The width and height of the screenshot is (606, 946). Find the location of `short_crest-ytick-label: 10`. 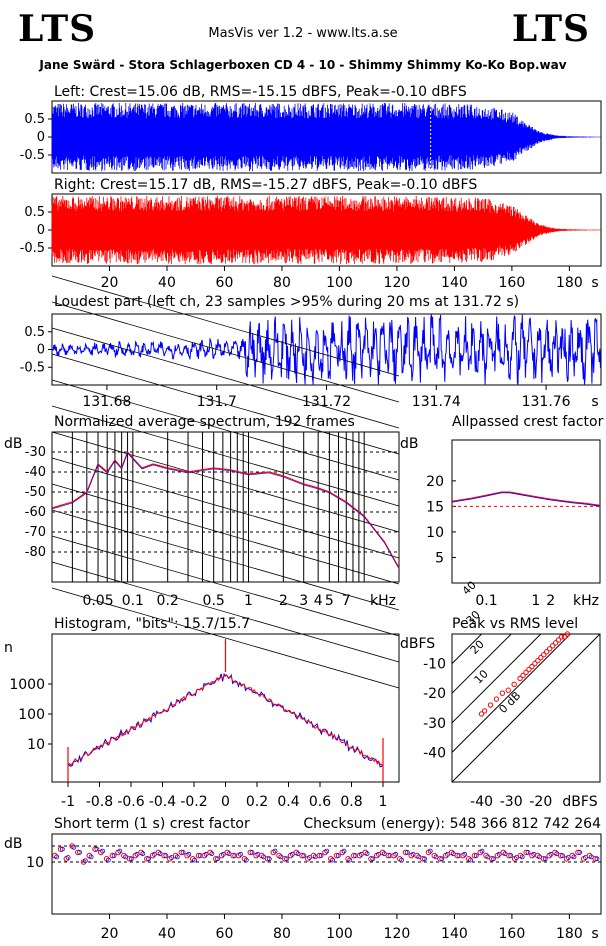

short_crest-ytick-label: 10 is located at coordinates (35, 863).